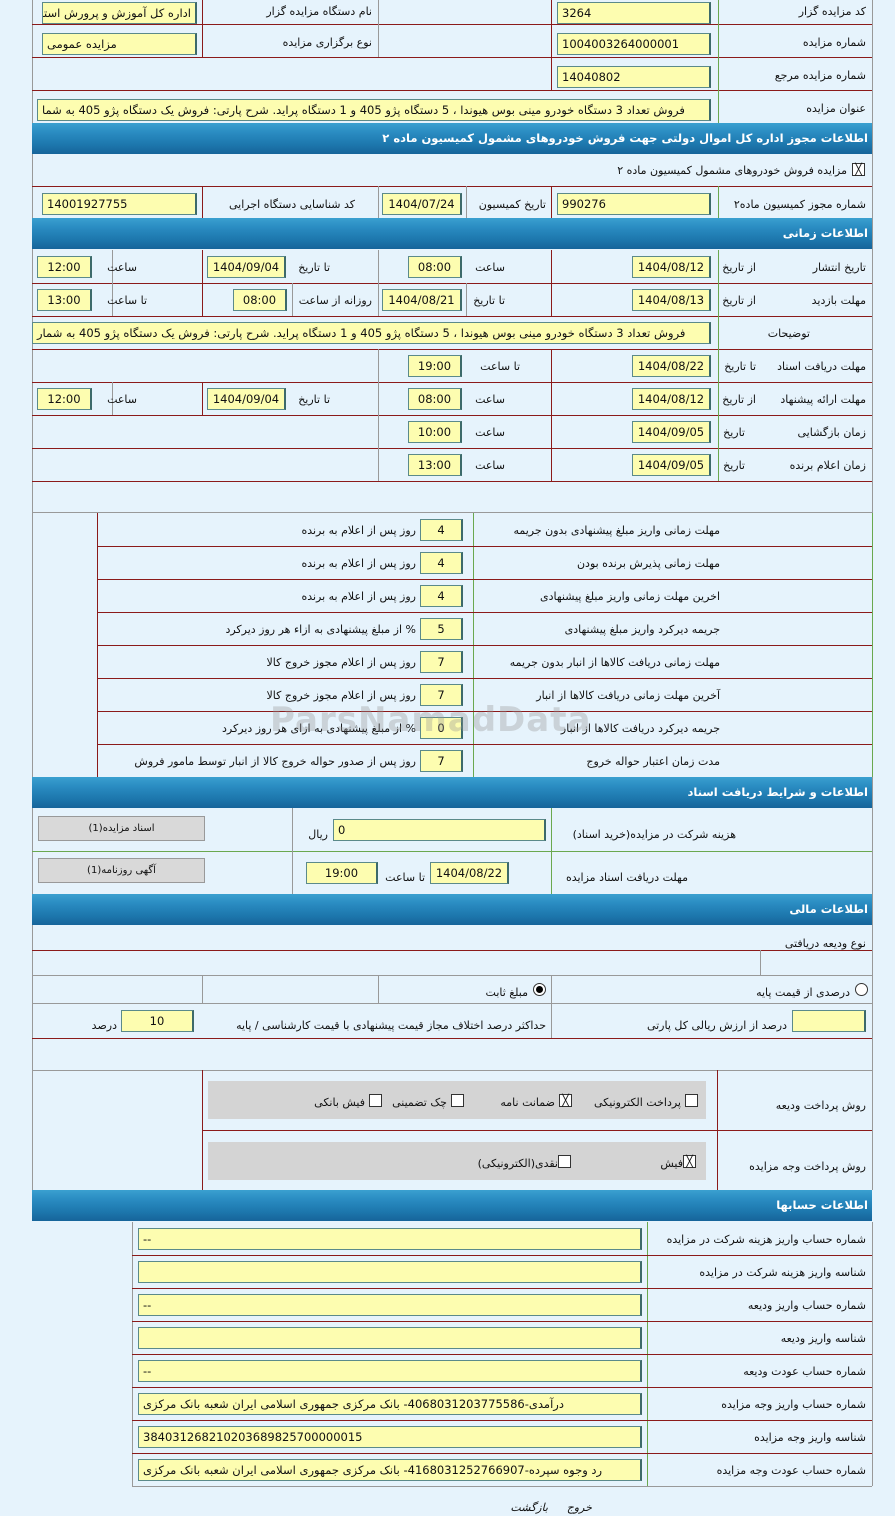  What do you see at coordinates (452, 1205) in the screenshot?
I see `accounts-section-header: اطلاعات حسابها` at bounding box center [452, 1205].